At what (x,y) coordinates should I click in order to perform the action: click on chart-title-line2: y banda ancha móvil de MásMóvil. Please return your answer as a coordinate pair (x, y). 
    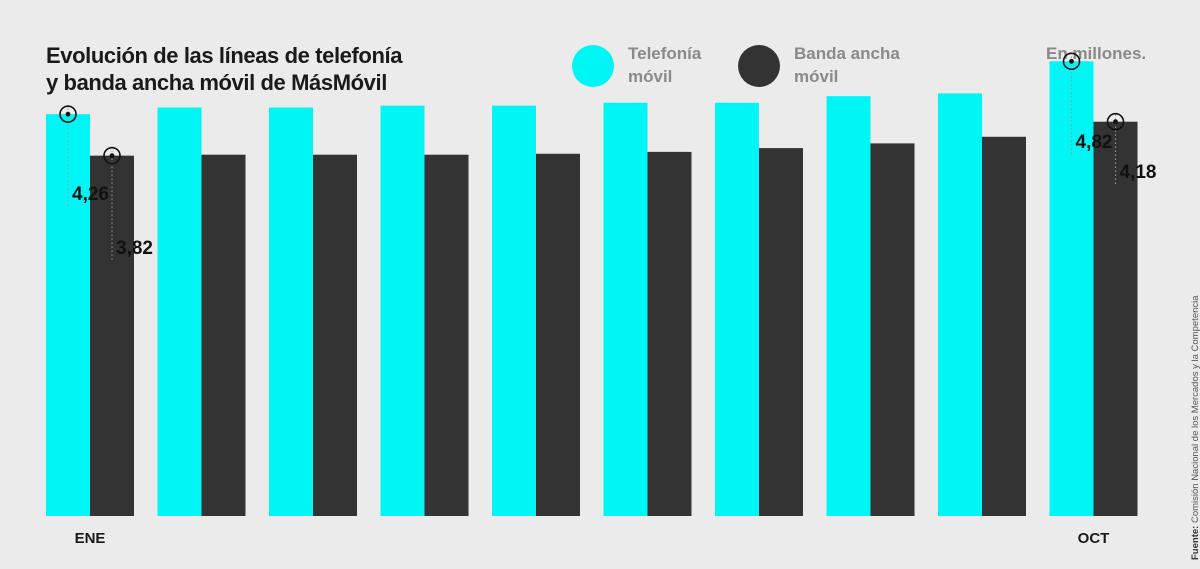
    Looking at the image, I should click on (216, 82).